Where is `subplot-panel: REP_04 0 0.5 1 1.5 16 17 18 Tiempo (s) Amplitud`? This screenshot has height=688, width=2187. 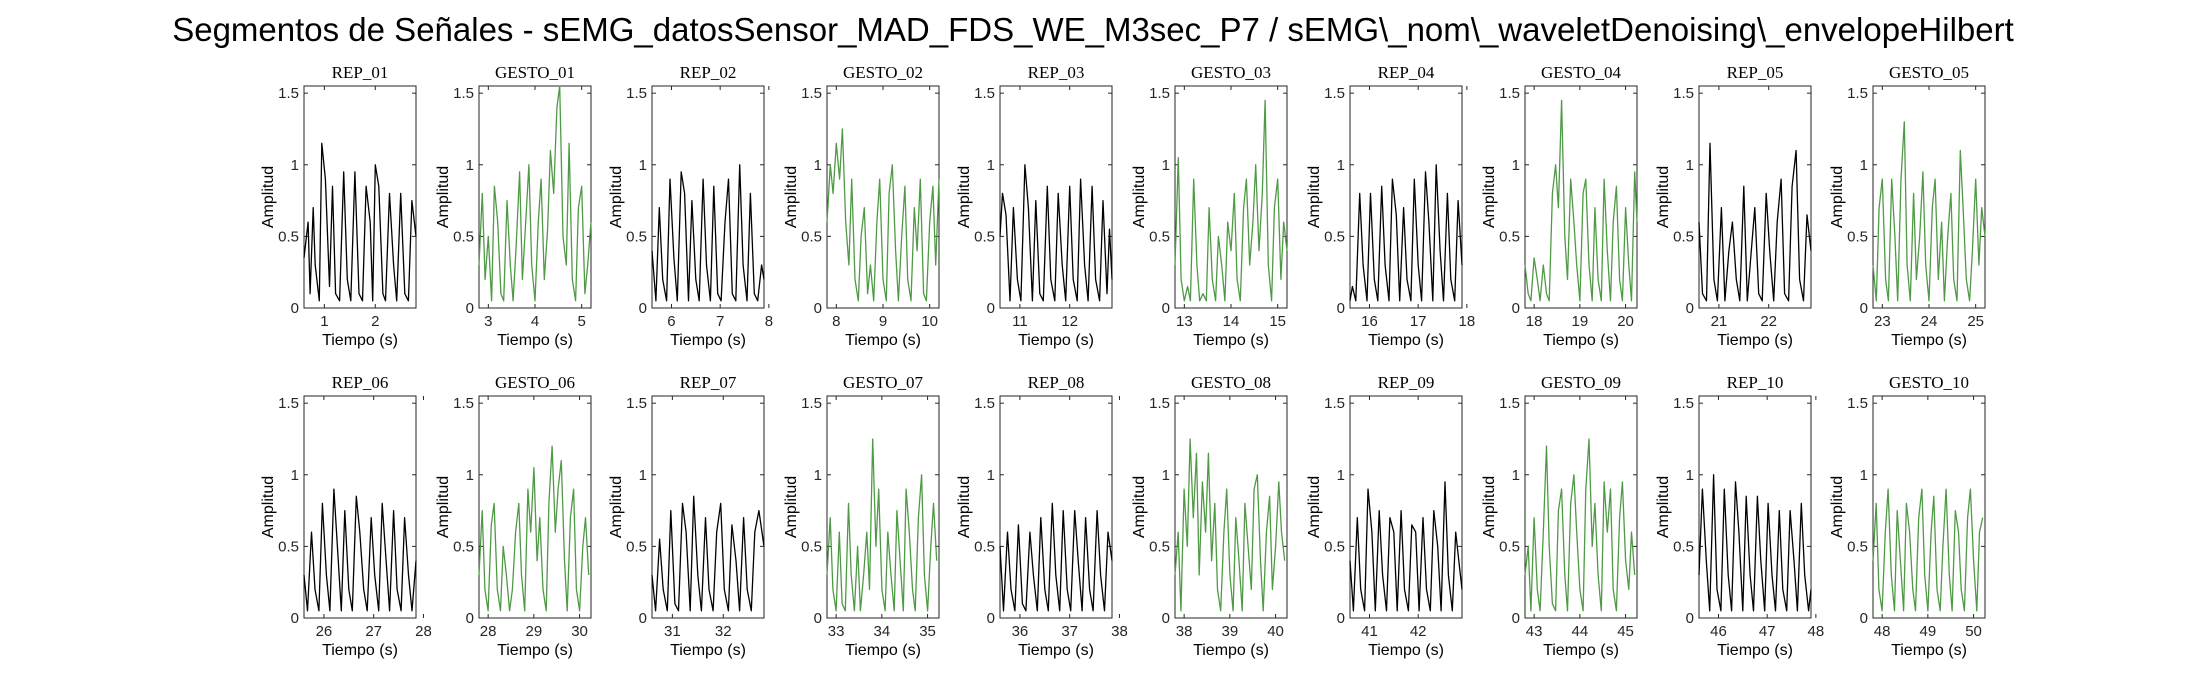
subplot-panel: REP_04 0 0.5 1 1.5 16 17 18 Tiempo (s) Amplitud is located at coordinates (1390, 206).